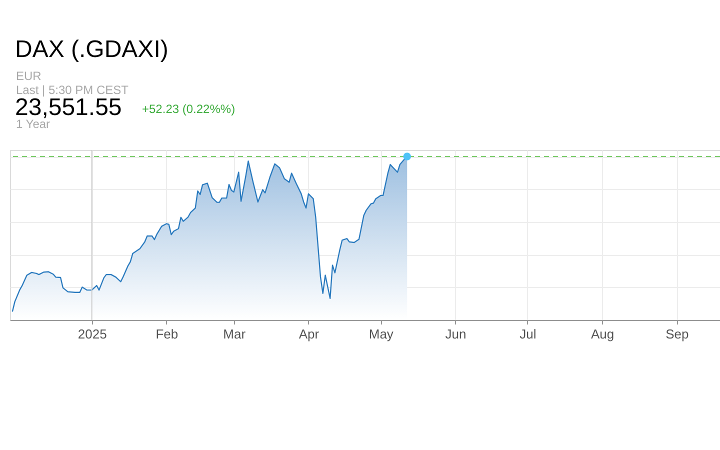 This screenshot has width=720, height=450. Describe the element at coordinates (455, 334) in the screenshot. I see `x-tick-label: Jun` at that location.